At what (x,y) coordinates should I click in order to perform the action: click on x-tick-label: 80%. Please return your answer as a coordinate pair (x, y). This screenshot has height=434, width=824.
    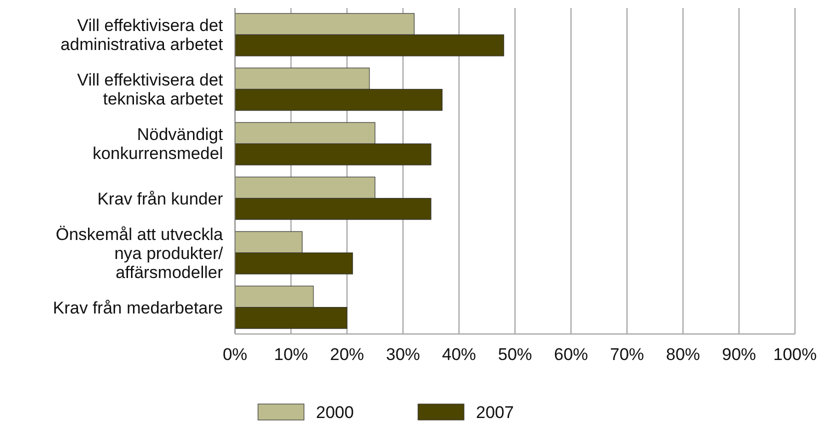
    Looking at the image, I should click on (683, 354).